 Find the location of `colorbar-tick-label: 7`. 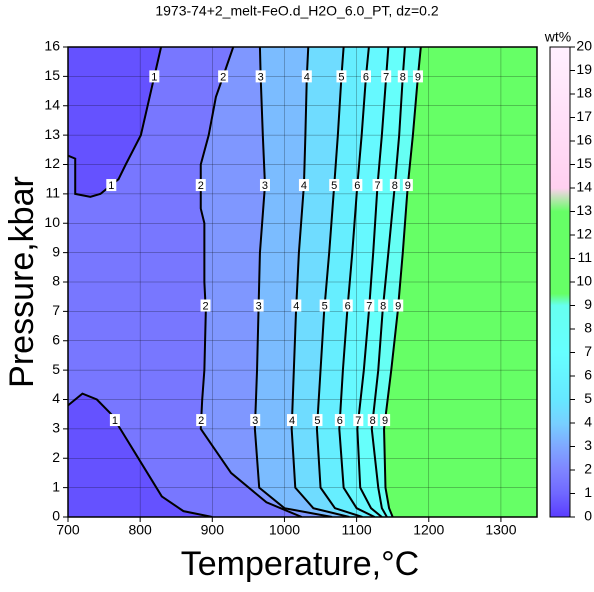

colorbar-tick-label: 7 is located at coordinates (588, 351).